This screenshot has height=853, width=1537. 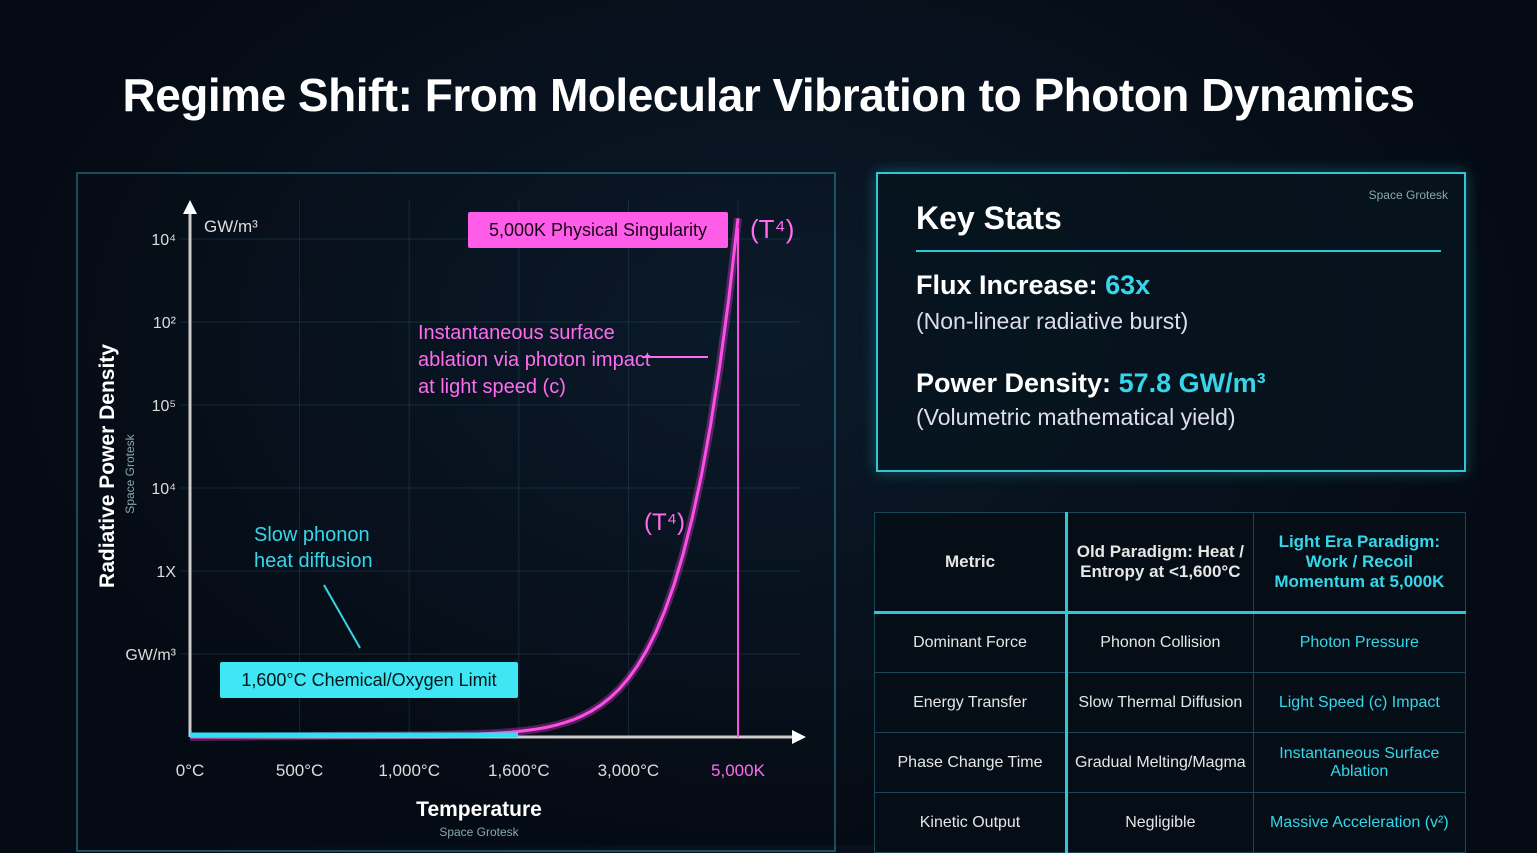 I want to click on limit-badge, so click(x=369, y=680).